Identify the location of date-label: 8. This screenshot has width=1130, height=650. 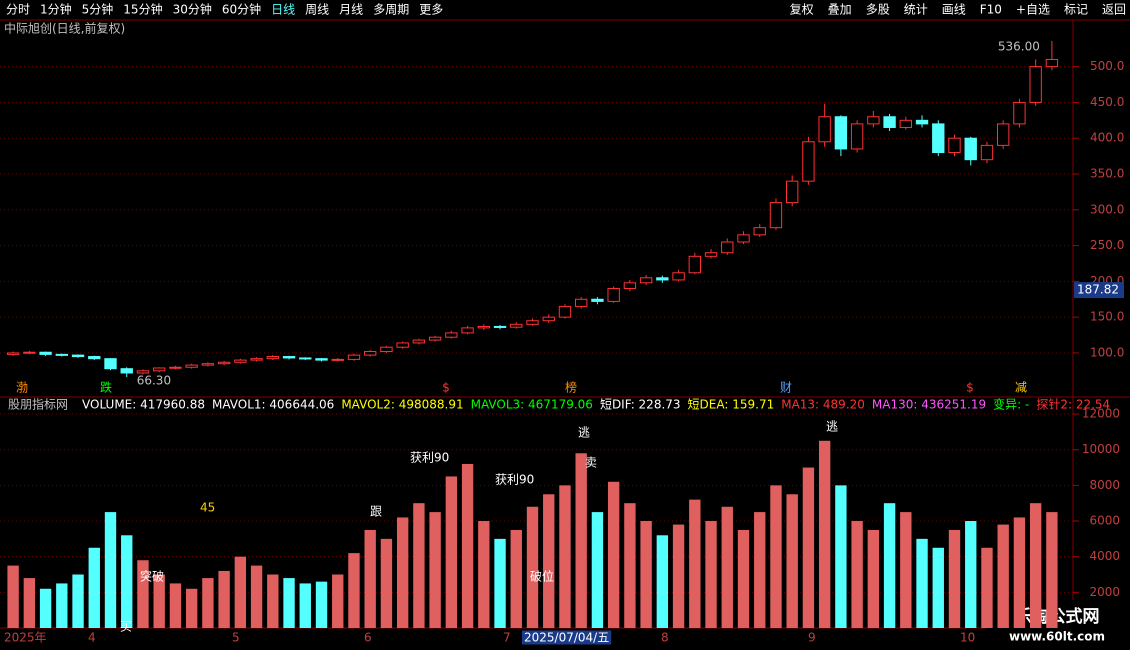
(665, 638).